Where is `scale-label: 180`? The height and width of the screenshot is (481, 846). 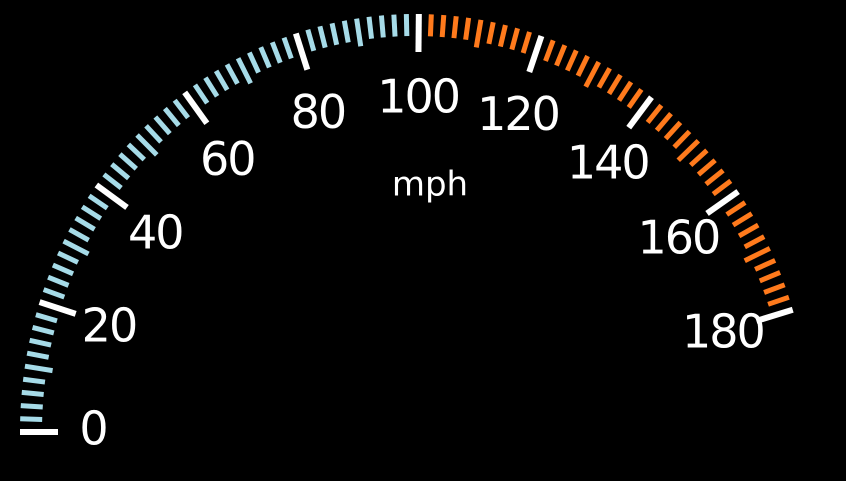
scale-label: 180 is located at coordinates (723, 331).